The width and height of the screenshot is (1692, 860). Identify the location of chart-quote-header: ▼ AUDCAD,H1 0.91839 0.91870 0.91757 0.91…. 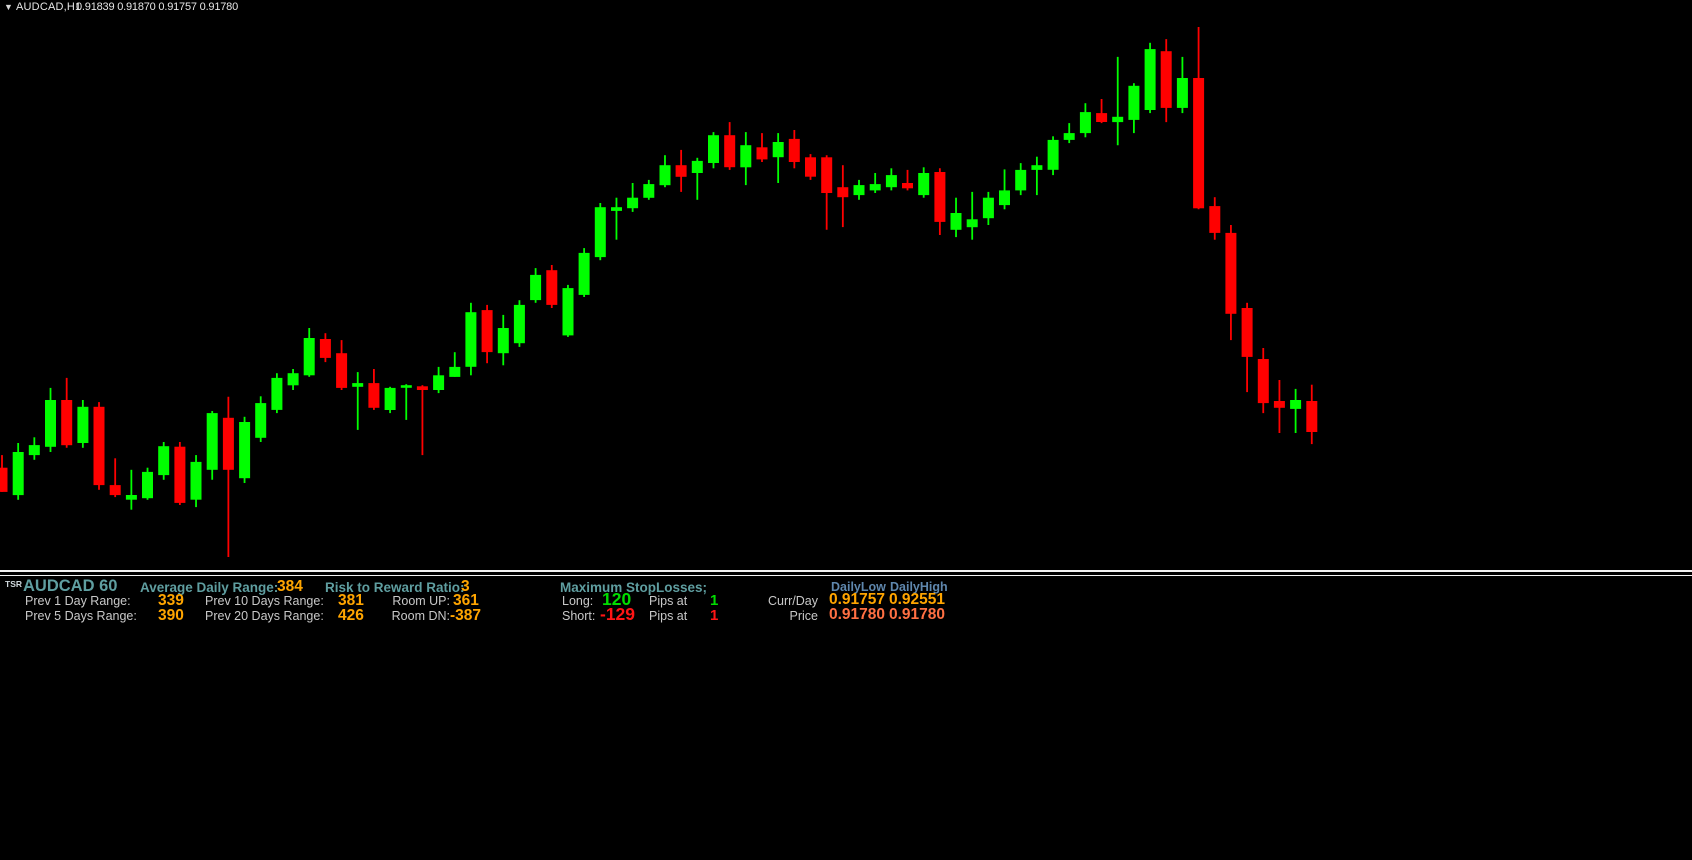
(300, 8).